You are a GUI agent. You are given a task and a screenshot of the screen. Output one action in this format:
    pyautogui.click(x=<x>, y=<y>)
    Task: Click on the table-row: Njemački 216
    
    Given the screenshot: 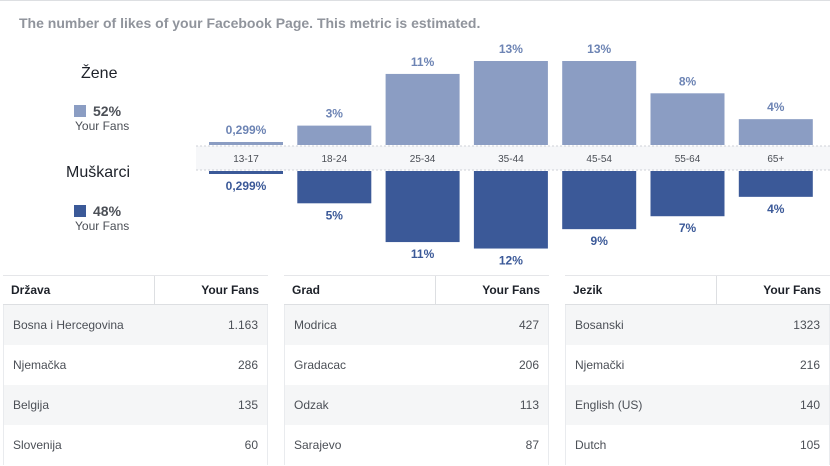 What is the action you would take?
    pyautogui.click(x=697, y=365)
    